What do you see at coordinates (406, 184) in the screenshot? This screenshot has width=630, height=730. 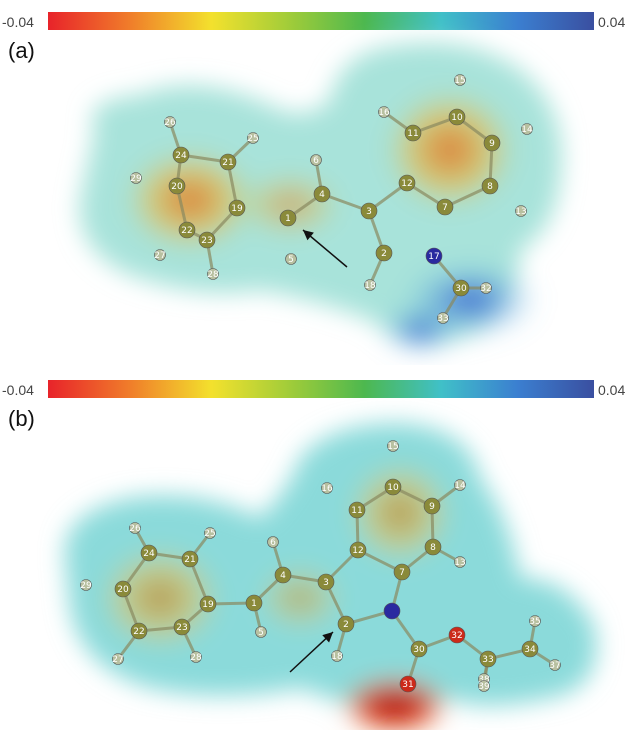 I see `atom-label: 12` at bounding box center [406, 184].